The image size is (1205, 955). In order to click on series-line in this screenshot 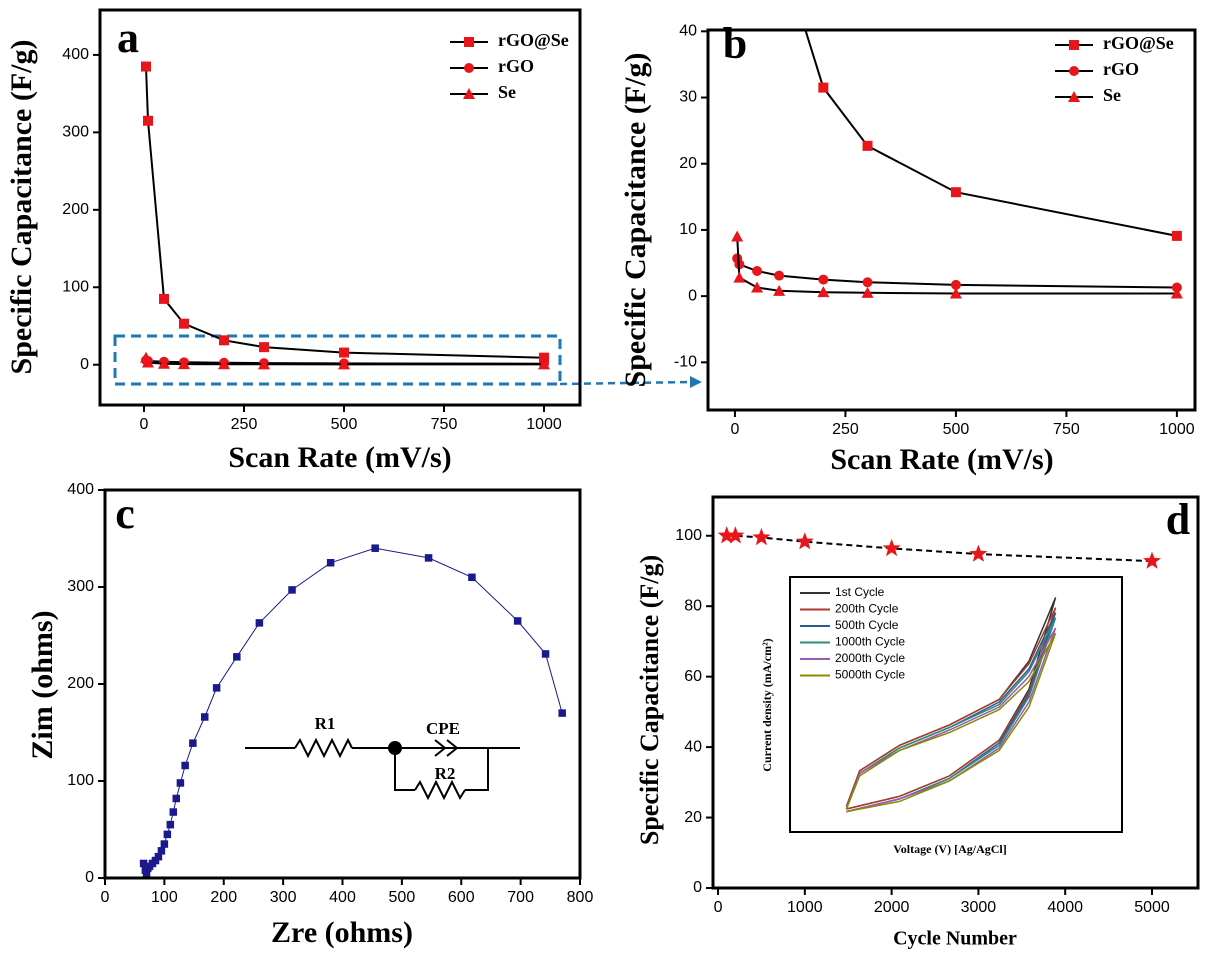, I will do `click(345, 212)`.